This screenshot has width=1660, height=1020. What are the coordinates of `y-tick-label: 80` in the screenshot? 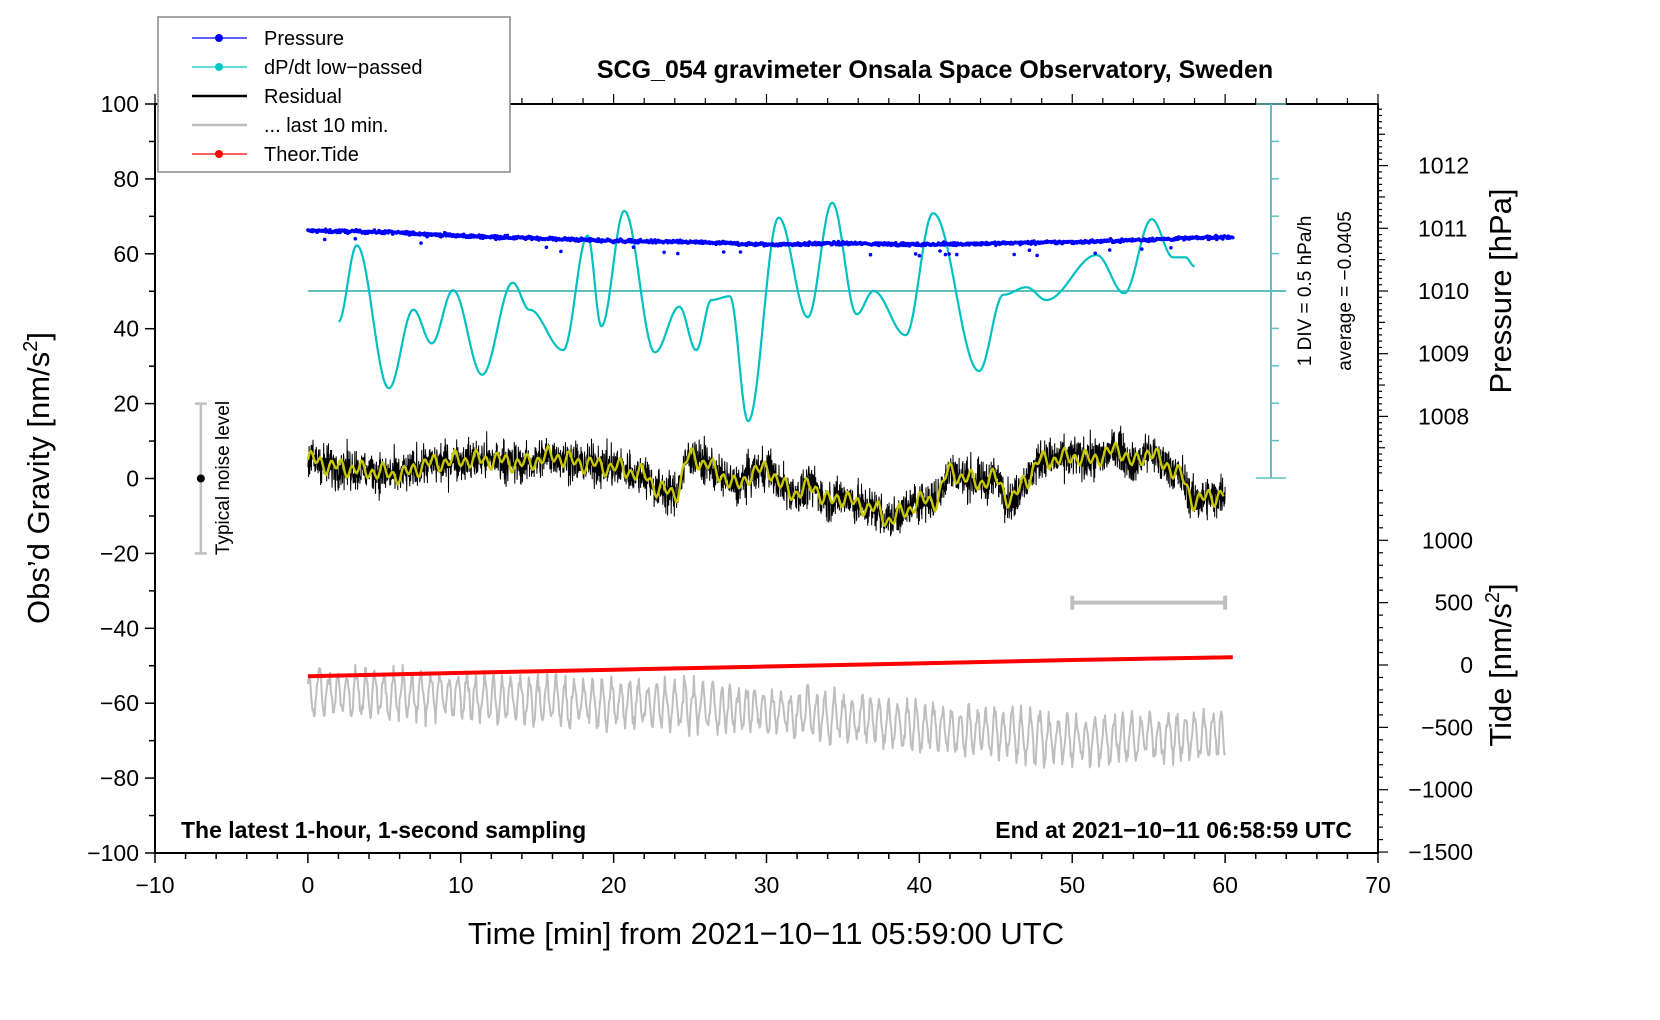 It's located at (126, 179).